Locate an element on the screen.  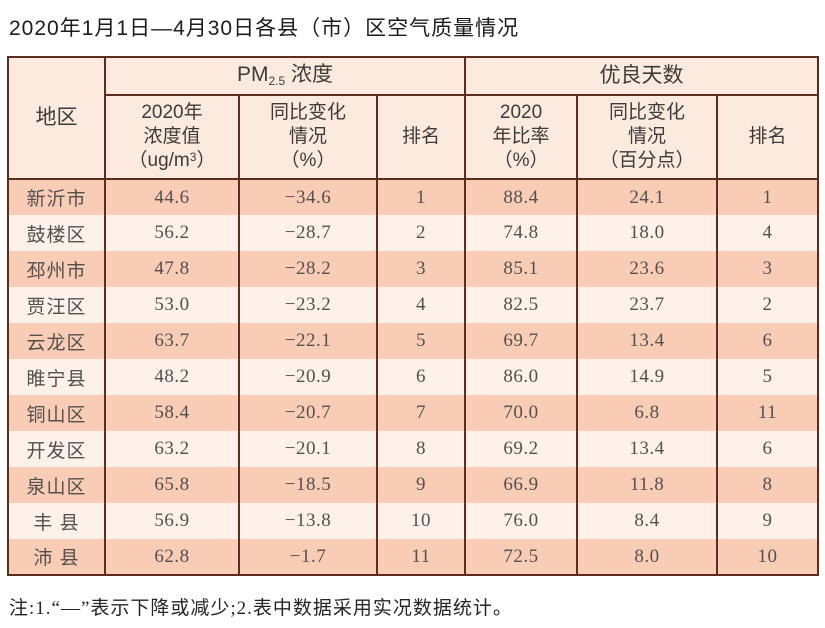
region-cell: 邳州市 is located at coordinates (56, 269).